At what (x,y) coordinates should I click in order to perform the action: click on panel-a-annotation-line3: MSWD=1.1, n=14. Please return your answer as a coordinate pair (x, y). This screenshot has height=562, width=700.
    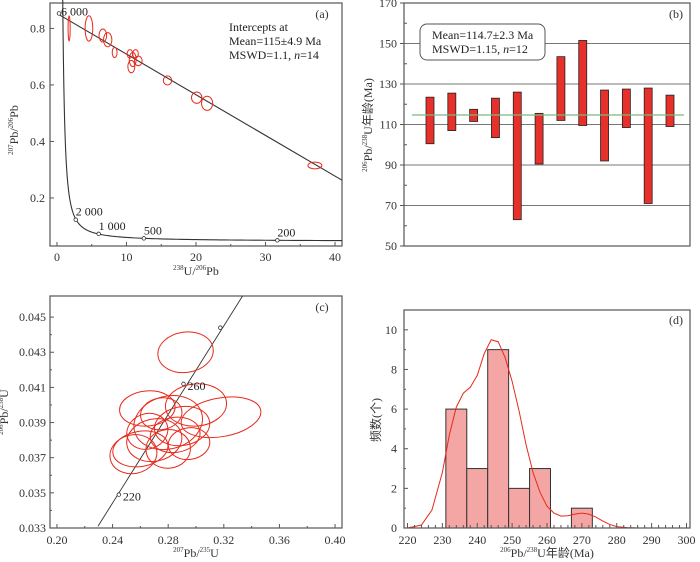
    Looking at the image, I should click on (274, 55).